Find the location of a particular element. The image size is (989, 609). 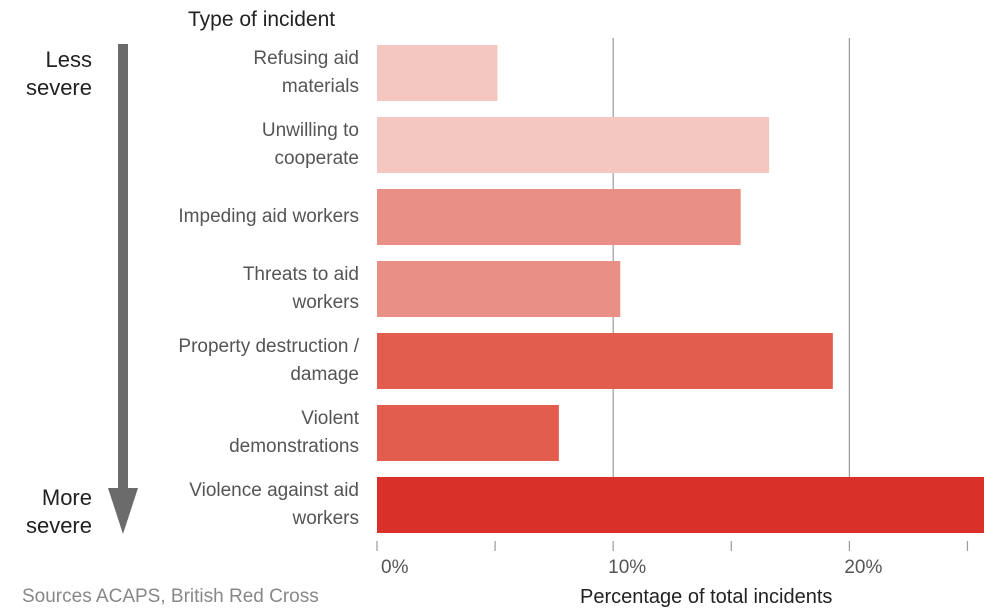

less-severe-label: Less severe is located at coordinates (47, 74).